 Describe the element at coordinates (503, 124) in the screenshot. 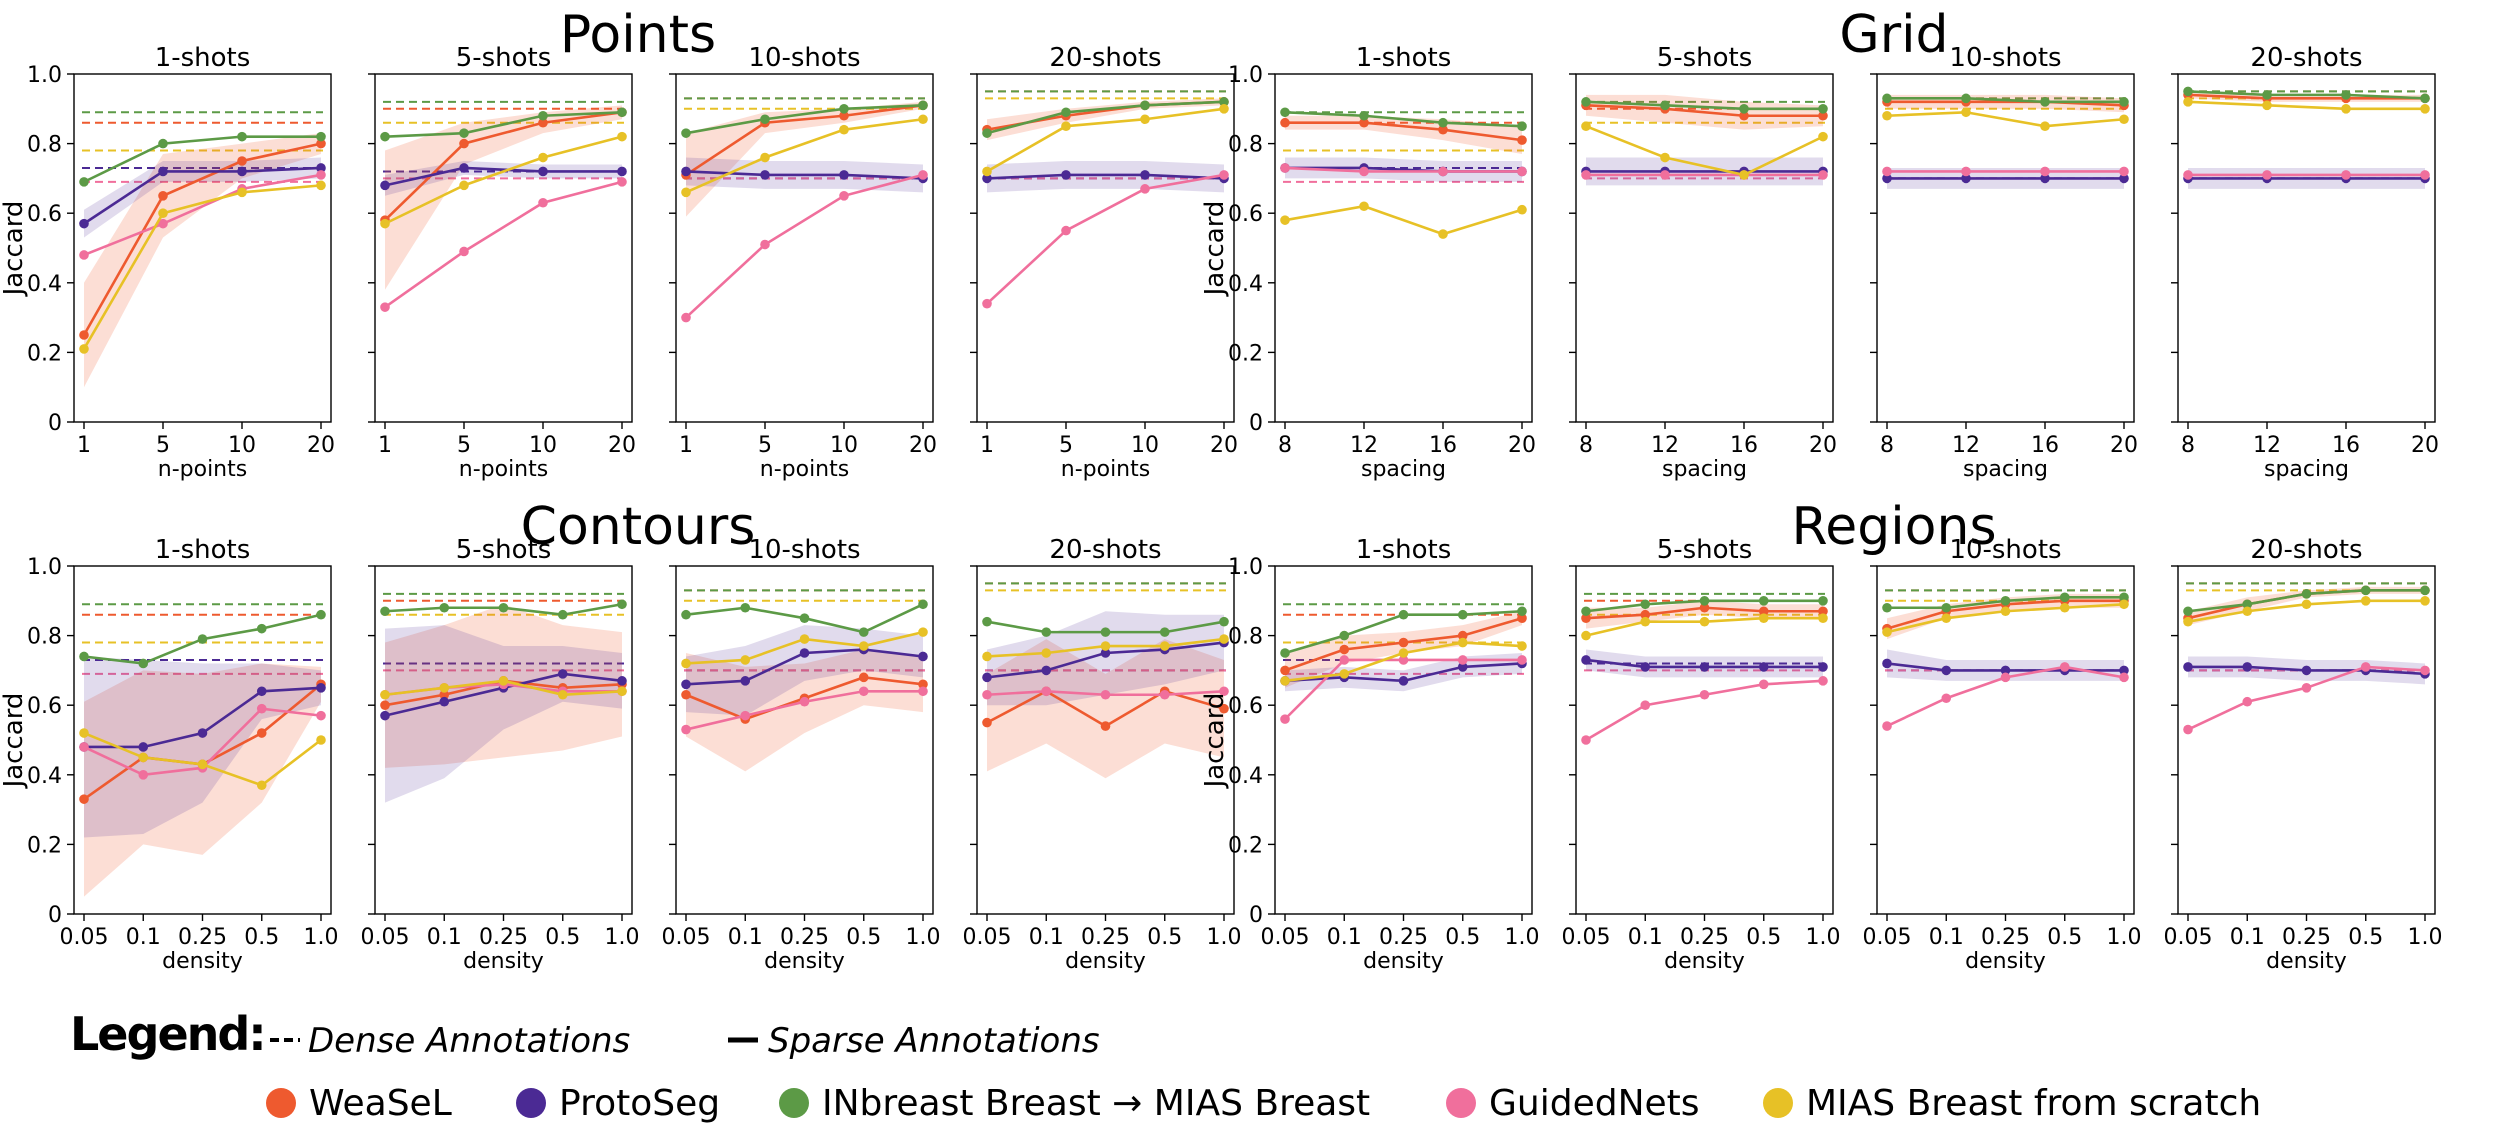

I see `series-line-INbreast` at that location.